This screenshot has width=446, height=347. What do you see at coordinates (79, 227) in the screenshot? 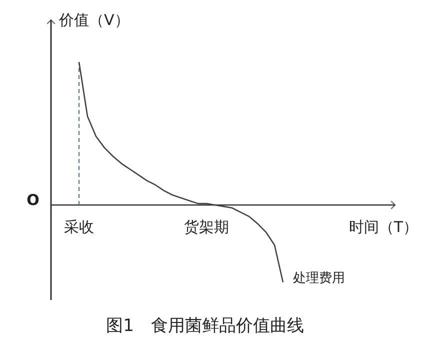
I see `x-tick-label: 采收` at bounding box center [79, 227].